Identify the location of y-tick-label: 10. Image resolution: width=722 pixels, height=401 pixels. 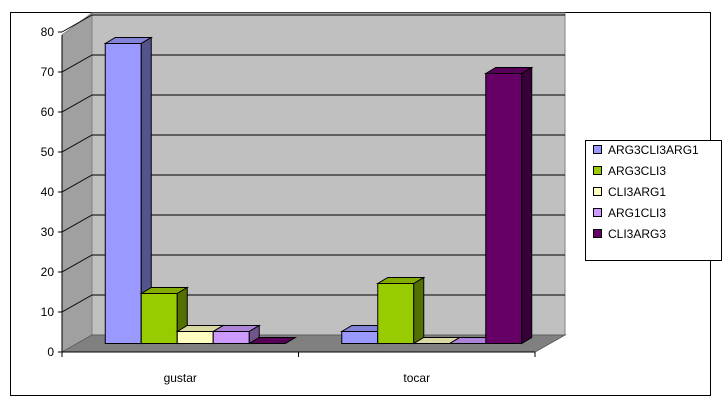
(48, 312).